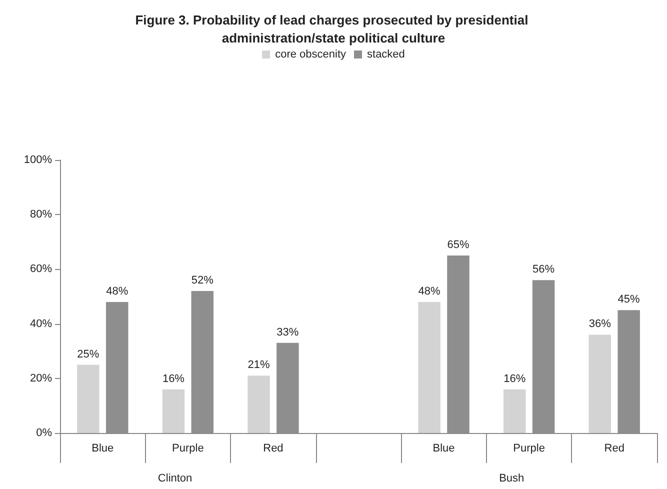 The height and width of the screenshot is (489, 667). I want to click on text: Bush, so click(511, 478).